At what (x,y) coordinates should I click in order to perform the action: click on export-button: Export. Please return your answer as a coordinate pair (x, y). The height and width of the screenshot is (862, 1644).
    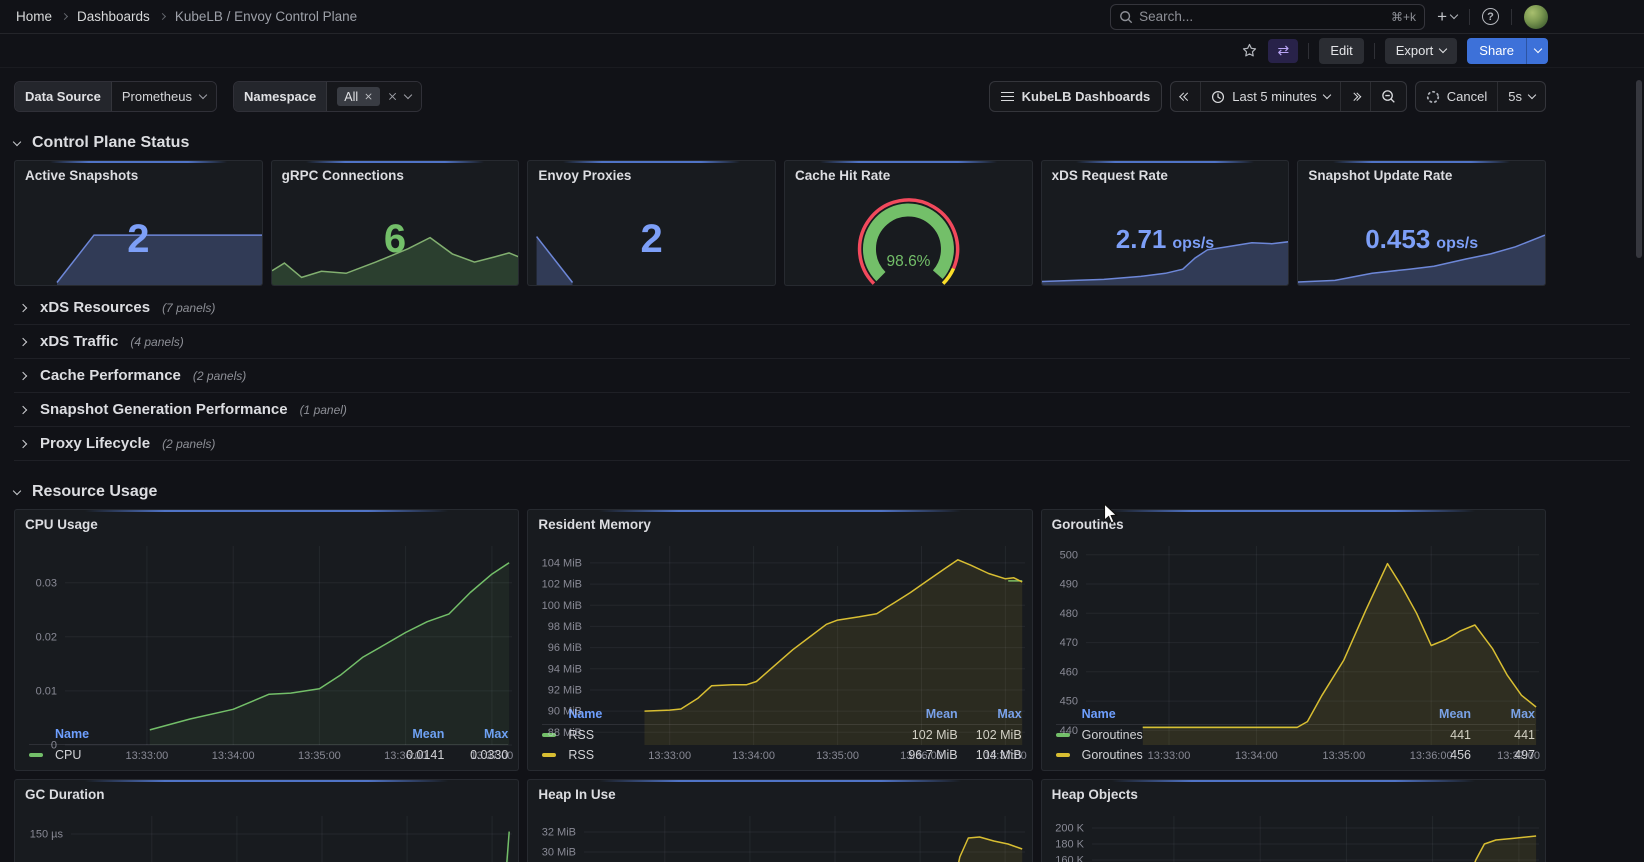
    Looking at the image, I should click on (1421, 50).